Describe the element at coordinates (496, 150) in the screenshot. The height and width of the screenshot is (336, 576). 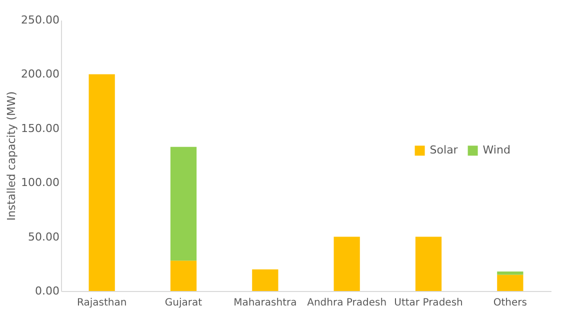
I see `legend-label: Wind` at that location.